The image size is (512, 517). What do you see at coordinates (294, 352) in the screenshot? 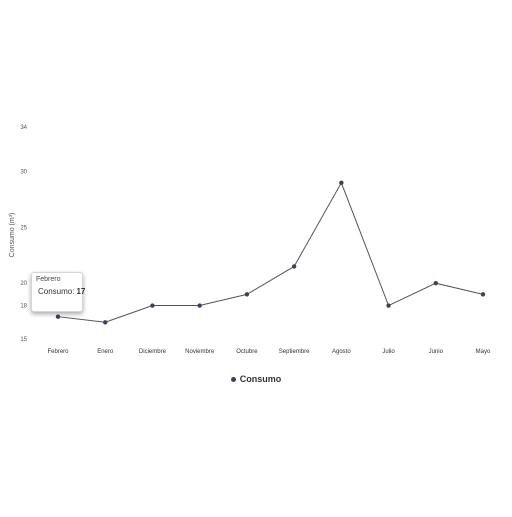
I see `x-tick-label: Septiembre` at bounding box center [294, 352].